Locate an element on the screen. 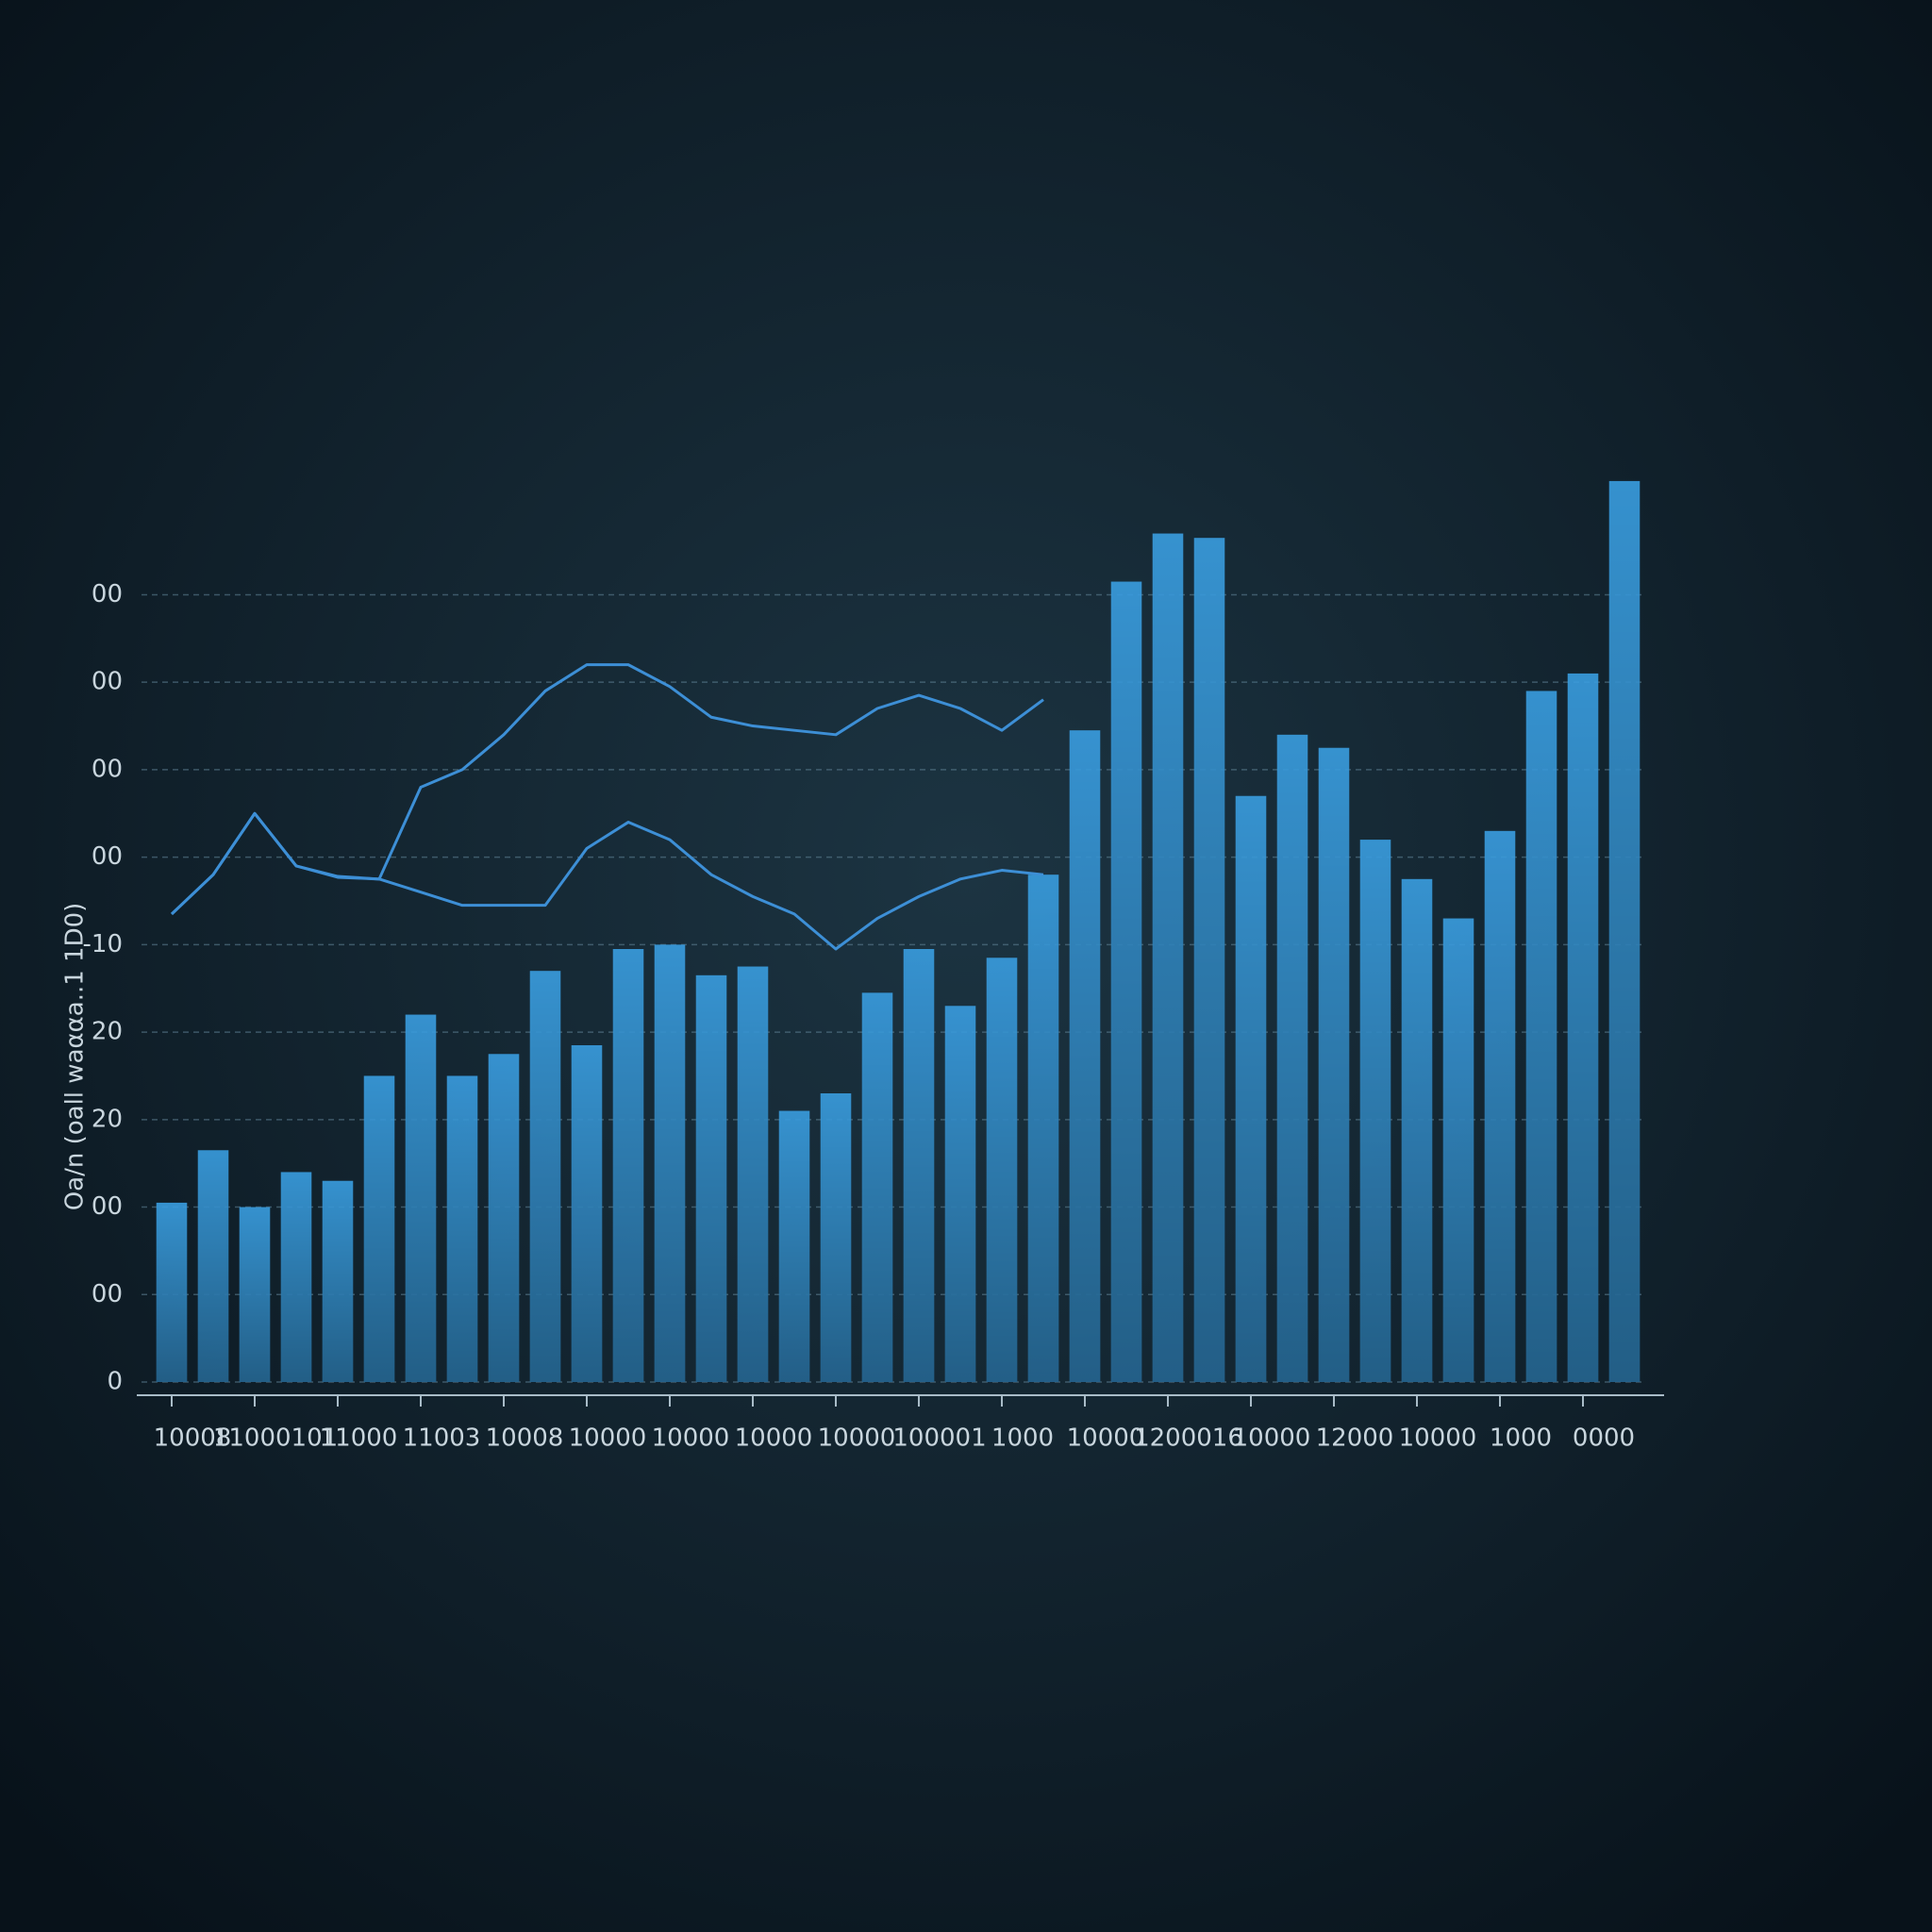 Image resolution: width=1932 pixels, height=1932 pixels. y-tick-label: 0 is located at coordinates (115, 1382).